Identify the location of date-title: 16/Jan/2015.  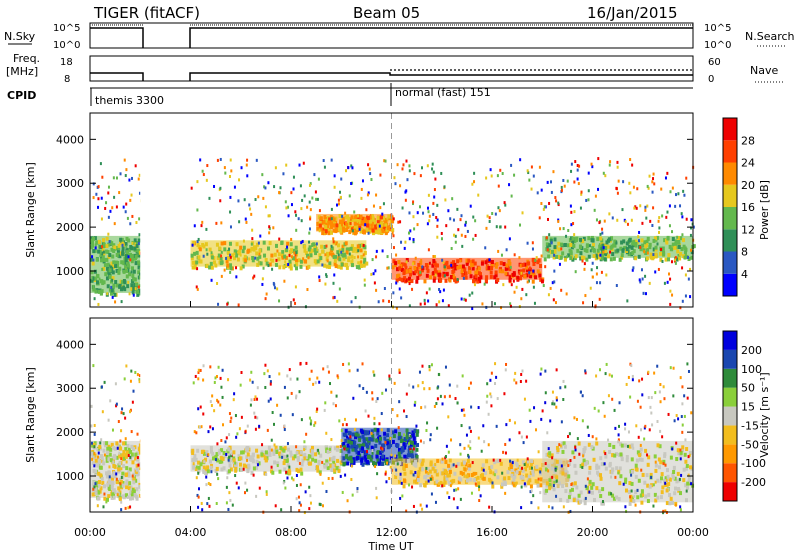
(632, 13).